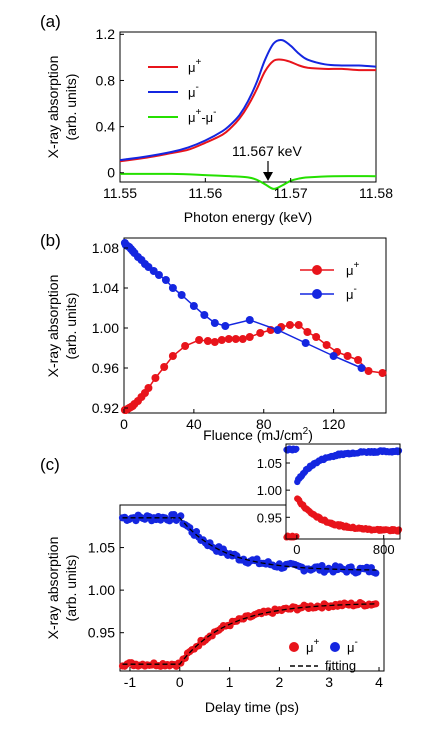 The image size is (436, 740). Describe the element at coordinates (182, 91) in the screenshot. I see `panel-a-legend: μ+ μ- μ+-μ-` at that location.